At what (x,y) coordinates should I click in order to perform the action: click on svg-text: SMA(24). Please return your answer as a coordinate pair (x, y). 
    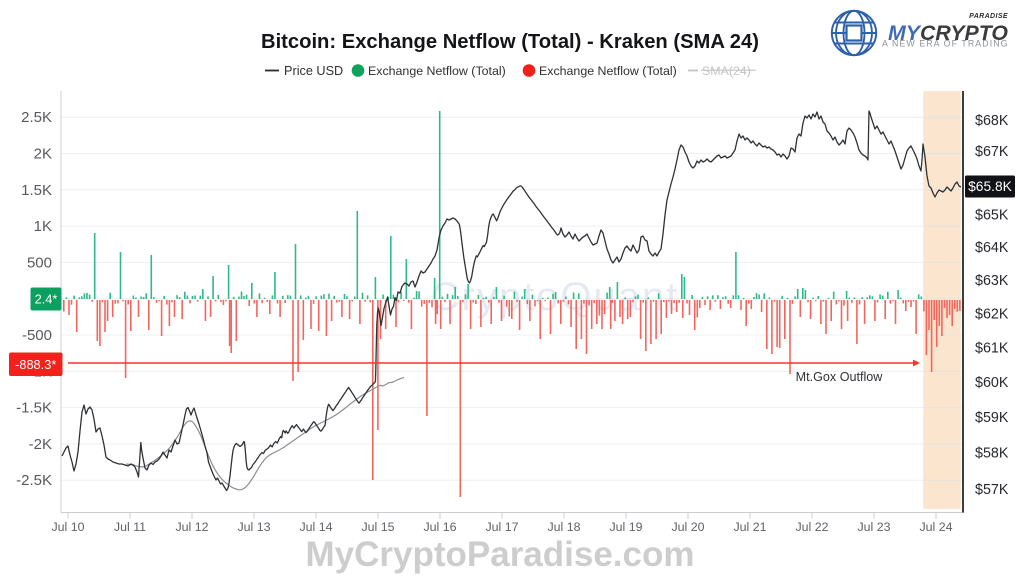
    Looking at the image, I should click on (726, 71).